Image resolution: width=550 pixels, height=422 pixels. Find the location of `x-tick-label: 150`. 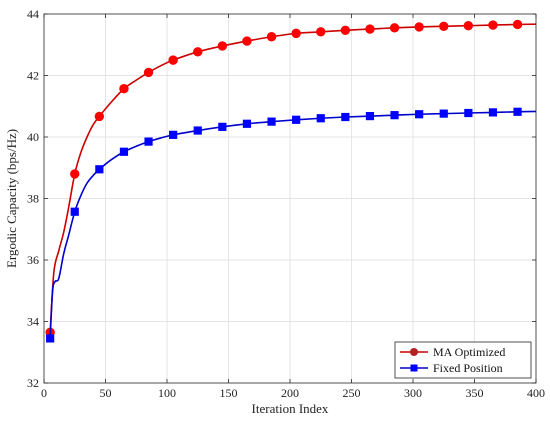

x-tick-label: 150 is located at coordinates (229, 393).